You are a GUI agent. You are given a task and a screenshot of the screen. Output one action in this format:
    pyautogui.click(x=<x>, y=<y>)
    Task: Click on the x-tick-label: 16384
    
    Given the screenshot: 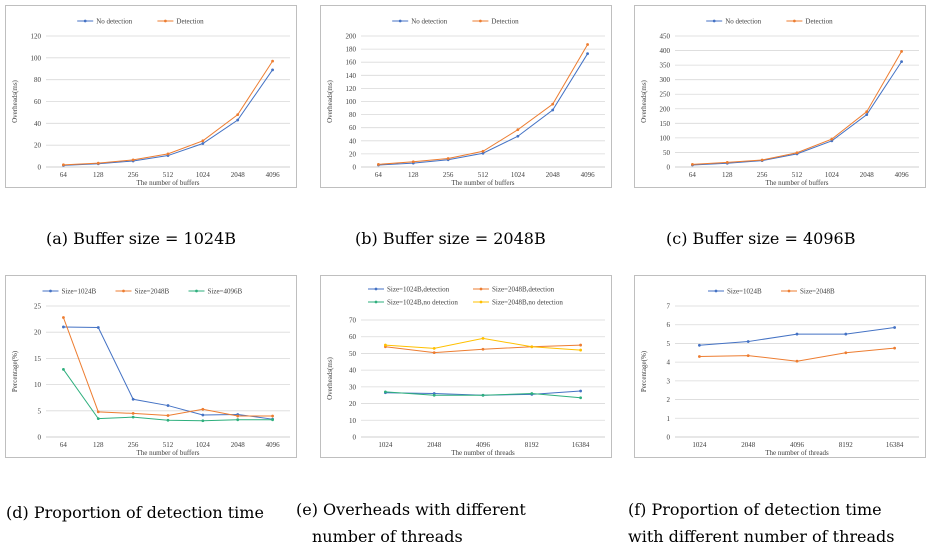 What is the action you would take?
    pyautogui.click(x=581, y=445)
    